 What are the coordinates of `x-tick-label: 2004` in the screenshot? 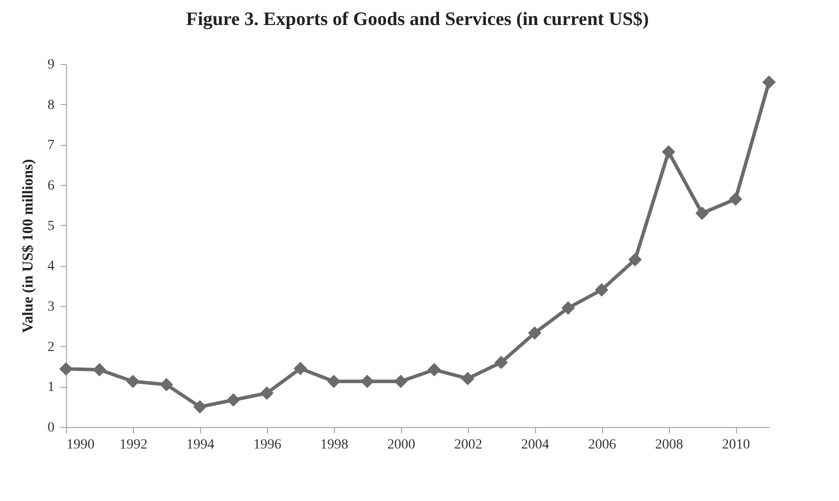 It's located at (535, 445).